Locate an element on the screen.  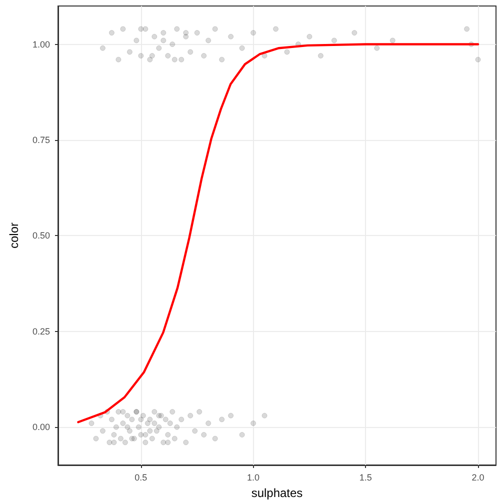
y-tick-label: 0.25 is located at coordinates (41, 331).